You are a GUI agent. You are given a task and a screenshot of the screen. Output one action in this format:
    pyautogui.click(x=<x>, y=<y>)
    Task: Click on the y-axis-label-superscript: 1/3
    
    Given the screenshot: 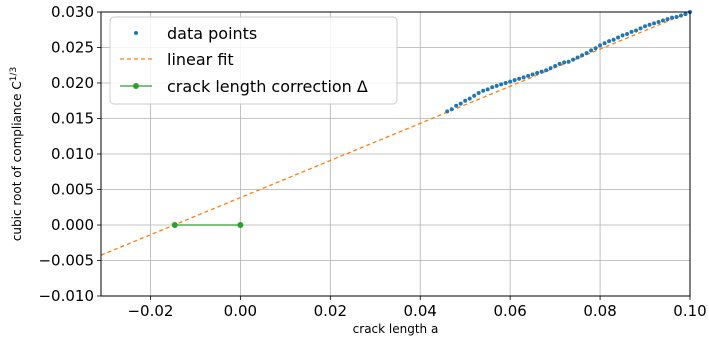 What is the action you would take?
    pyautogui.click(x=14, y=74)
    